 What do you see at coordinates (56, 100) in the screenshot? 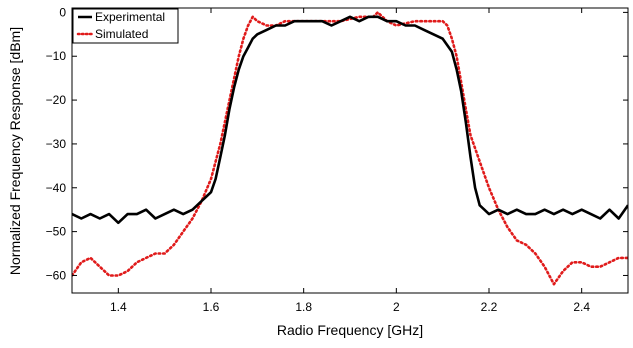
I see `y-tick-label: −20` at bounding box center [56, 100].